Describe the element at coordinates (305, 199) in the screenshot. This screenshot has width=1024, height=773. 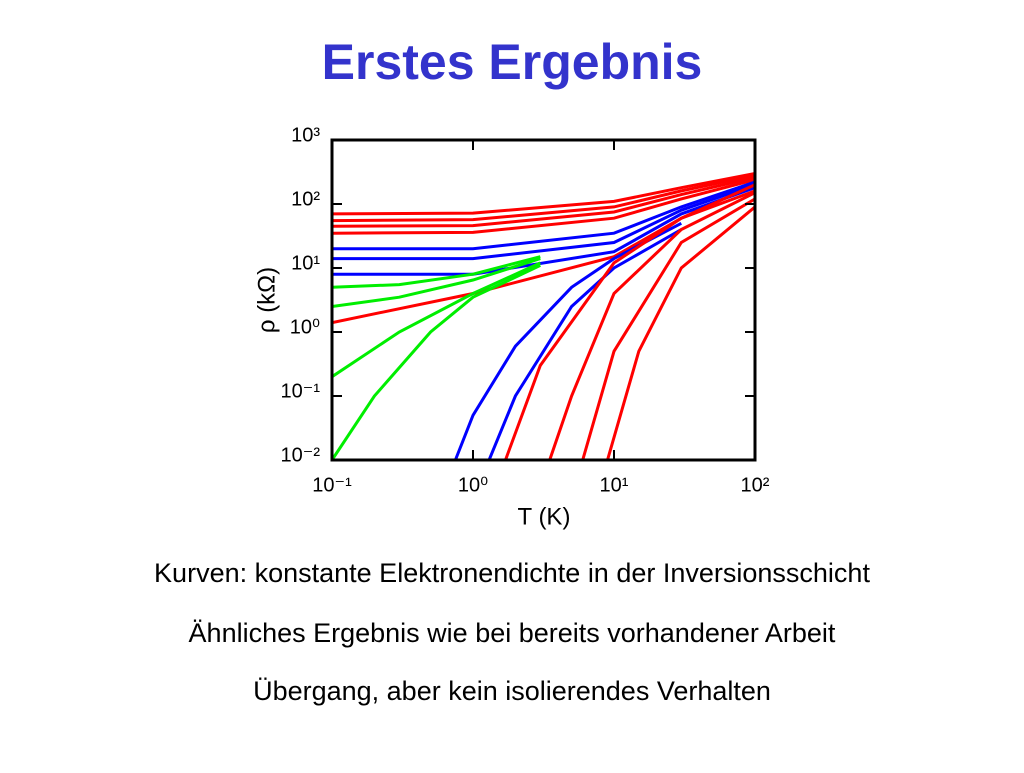
I see `y-tick-label: 10²` at that location.